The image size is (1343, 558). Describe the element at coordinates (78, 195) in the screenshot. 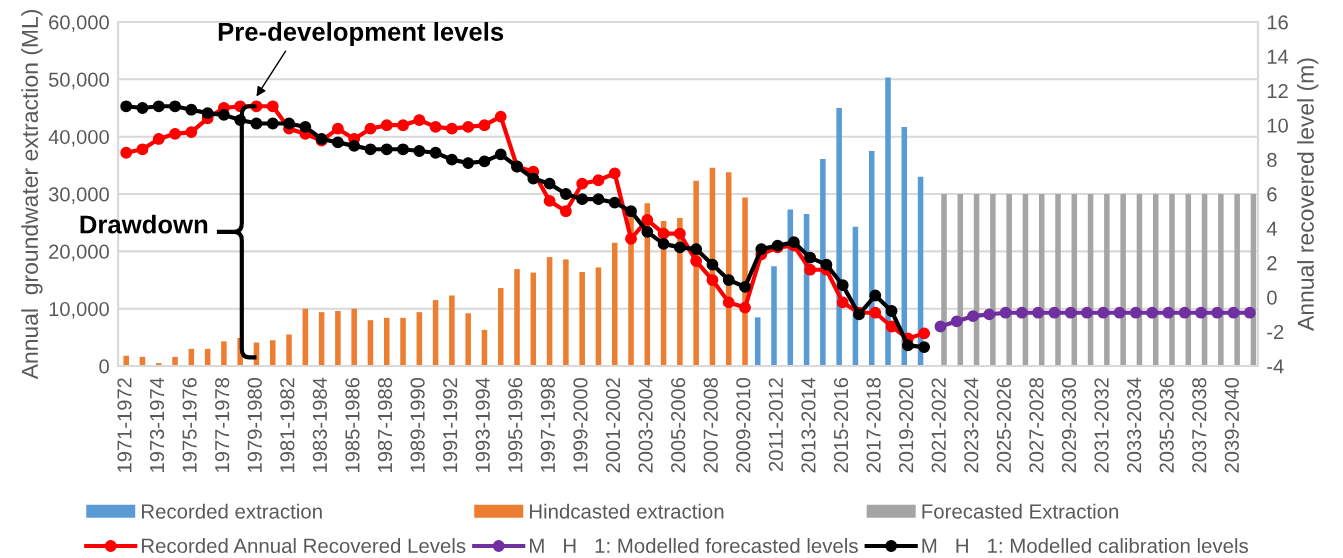

I see `y-tick-label: 30,000` at that location.